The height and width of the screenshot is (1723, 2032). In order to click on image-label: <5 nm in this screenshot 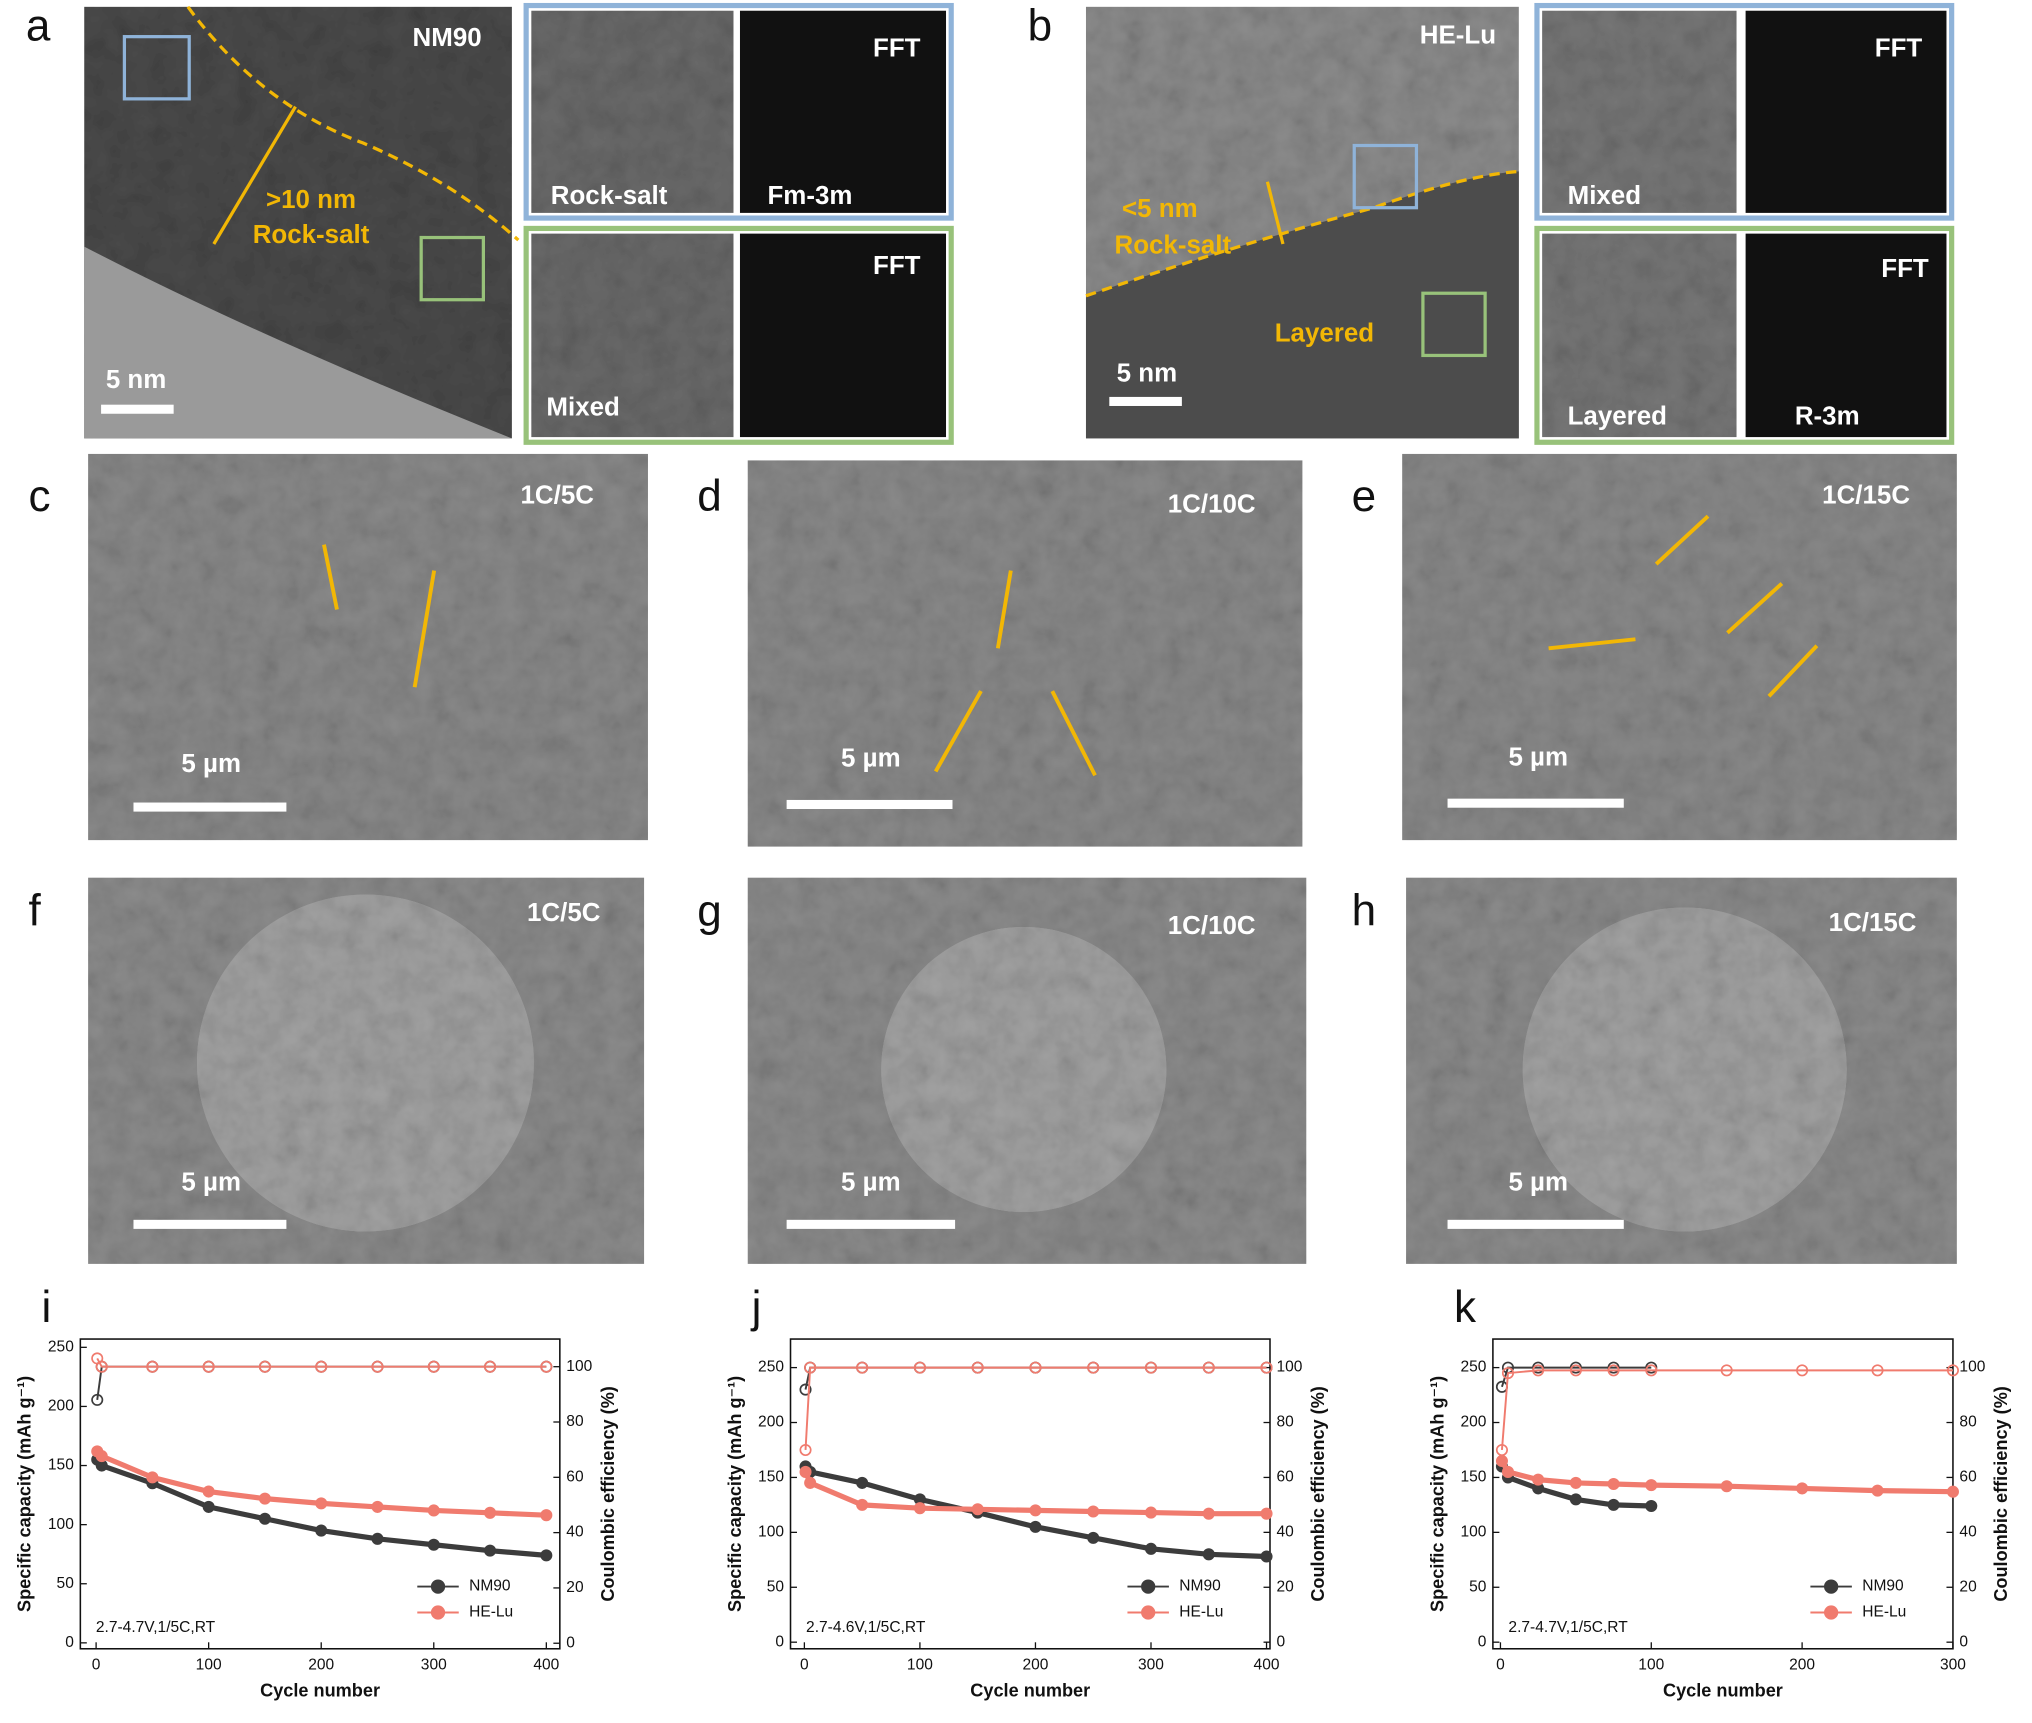, I will do `click(1160, 209)`.